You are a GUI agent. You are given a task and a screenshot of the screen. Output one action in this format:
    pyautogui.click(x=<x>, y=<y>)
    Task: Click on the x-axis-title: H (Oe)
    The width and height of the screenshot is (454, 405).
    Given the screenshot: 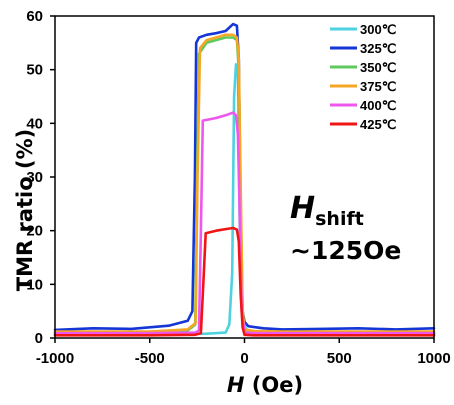 What is the action you would take?
    pyautogui.click(x=265, y=385)
    